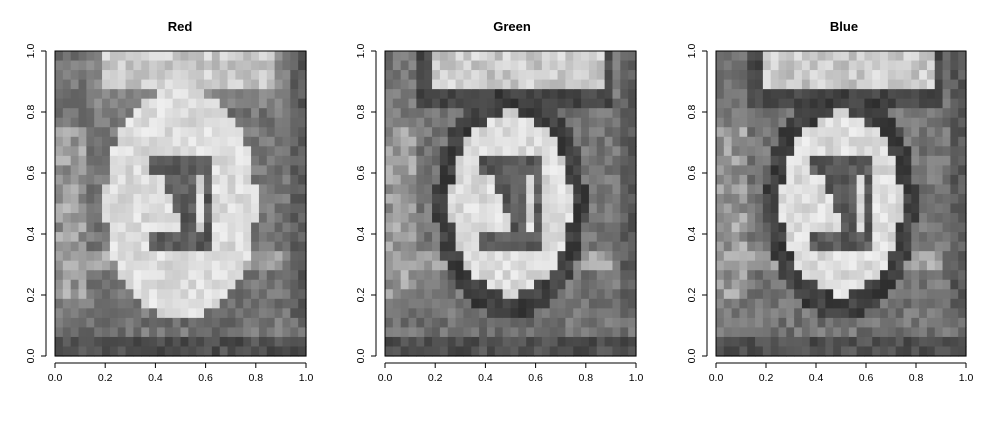 Image resolution: width=1000 pixels, height=424 pixels. What do you see at coordinates (844, 26) in the screenshot?
I see `panel-title: Blue` at bounding box center [844, 26].